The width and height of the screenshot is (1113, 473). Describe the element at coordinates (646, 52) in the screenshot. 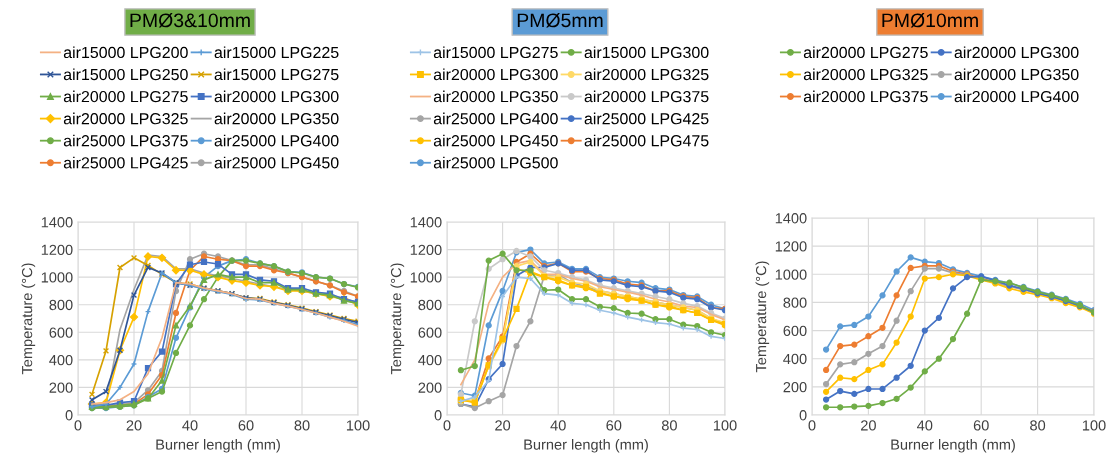

I see `legend-label: air15000 LPG300` at that location.